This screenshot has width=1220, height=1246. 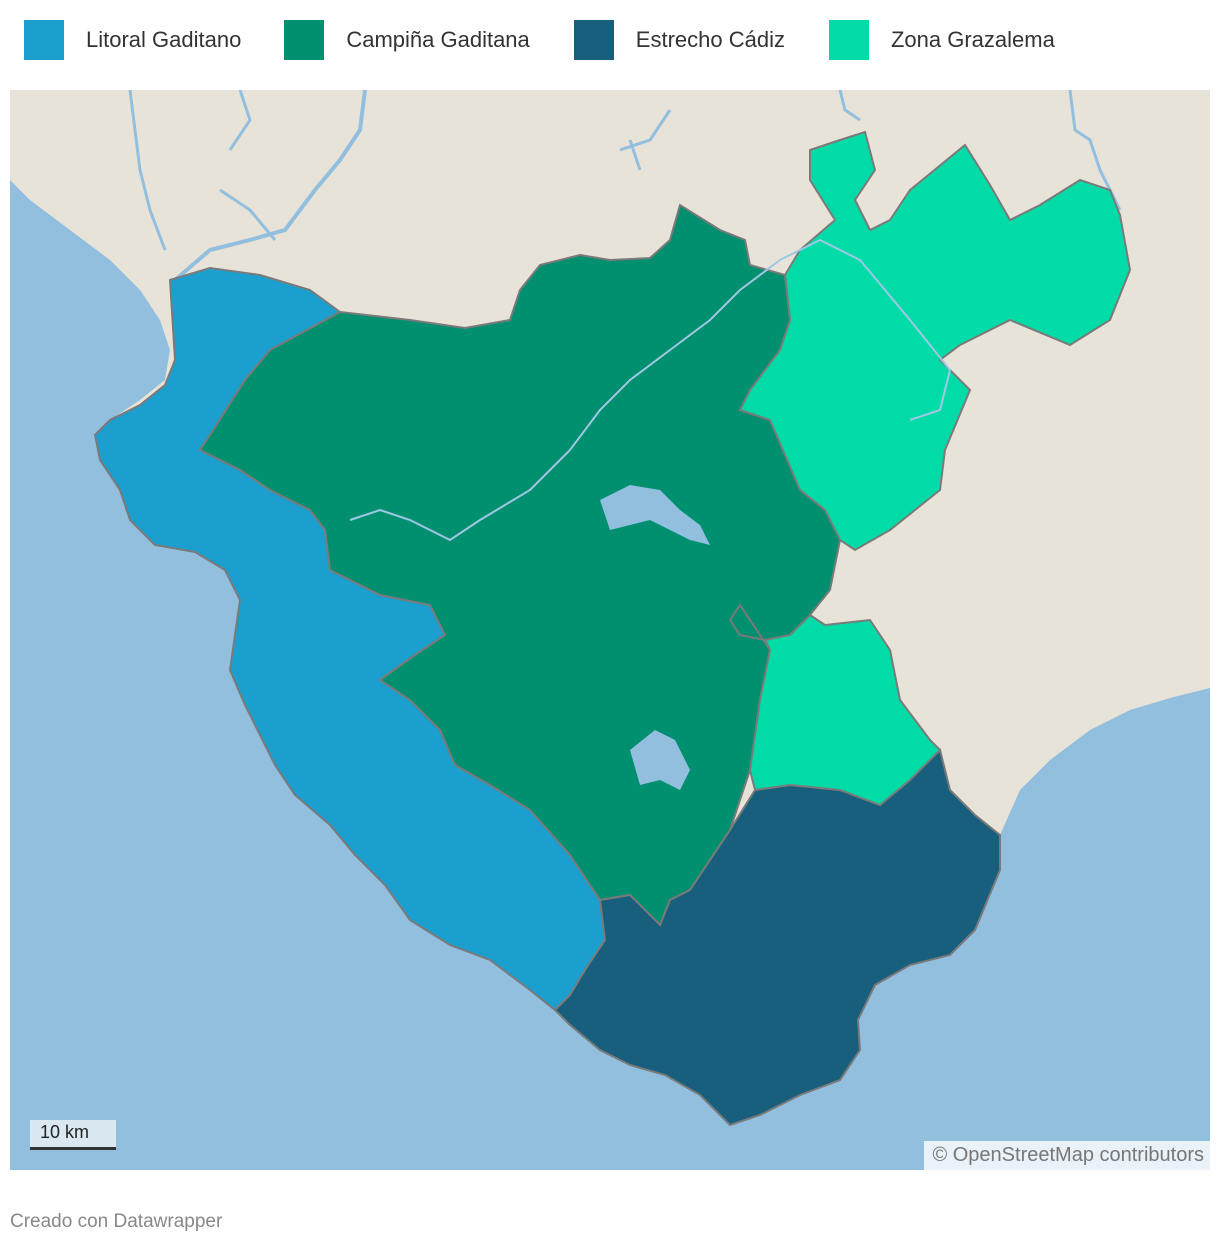 What do you see at coordinates (202, 170) in the screenshot?
I see `river-delta` at bounding box center [202, 170].